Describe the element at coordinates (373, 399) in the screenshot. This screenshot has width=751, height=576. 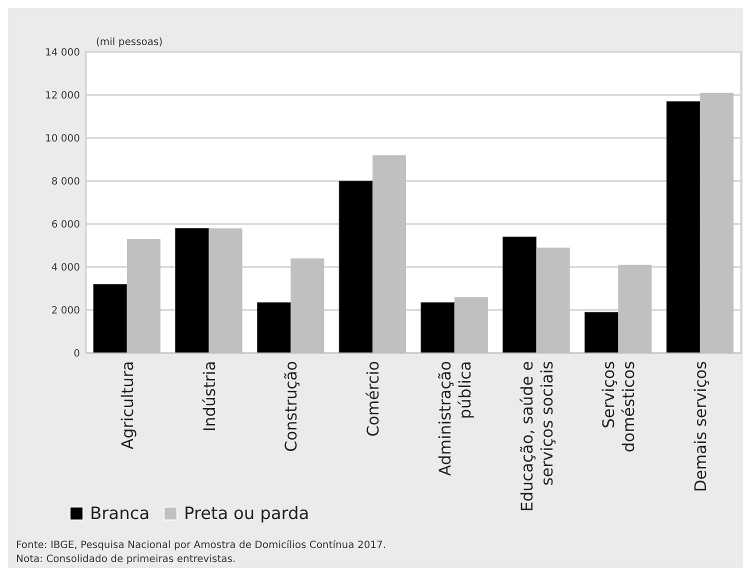
I see `x-tick-label: Comércio` at that location.